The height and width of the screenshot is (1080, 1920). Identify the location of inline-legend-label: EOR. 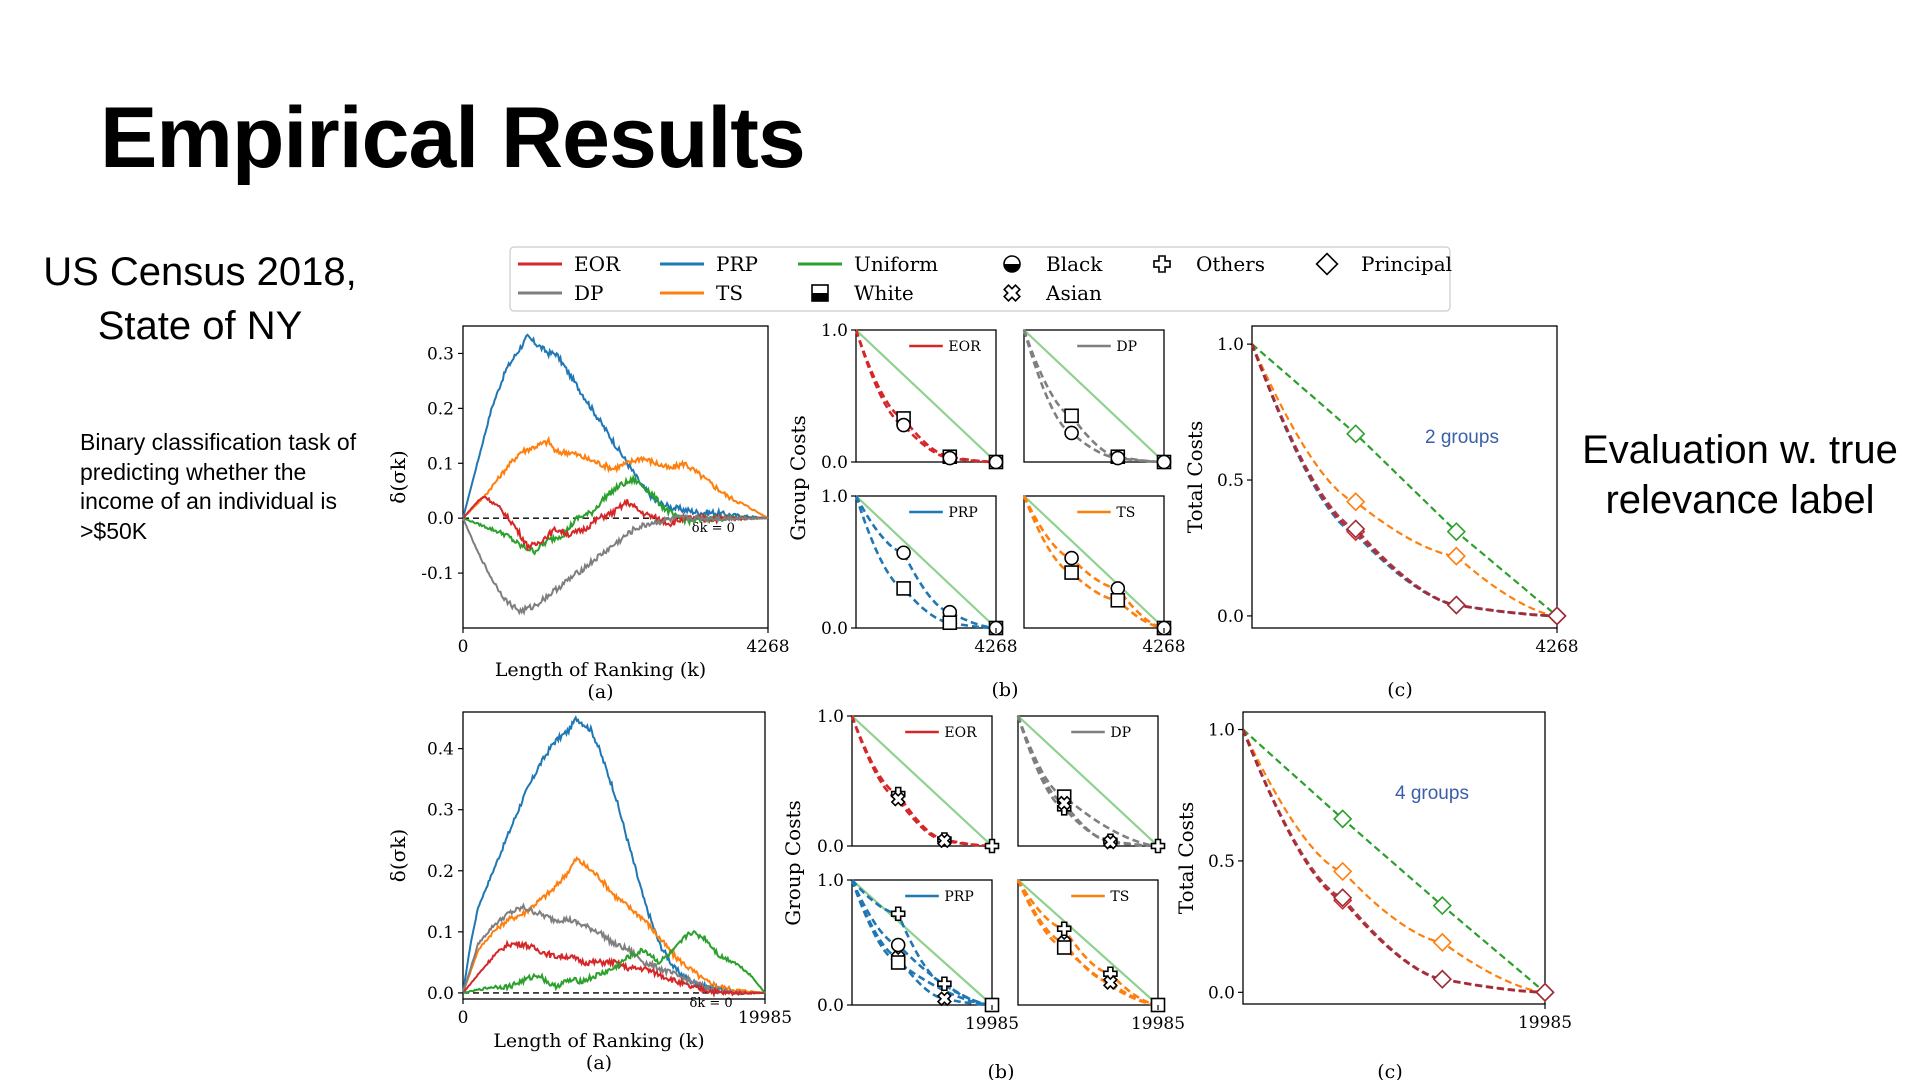
(960, 733).